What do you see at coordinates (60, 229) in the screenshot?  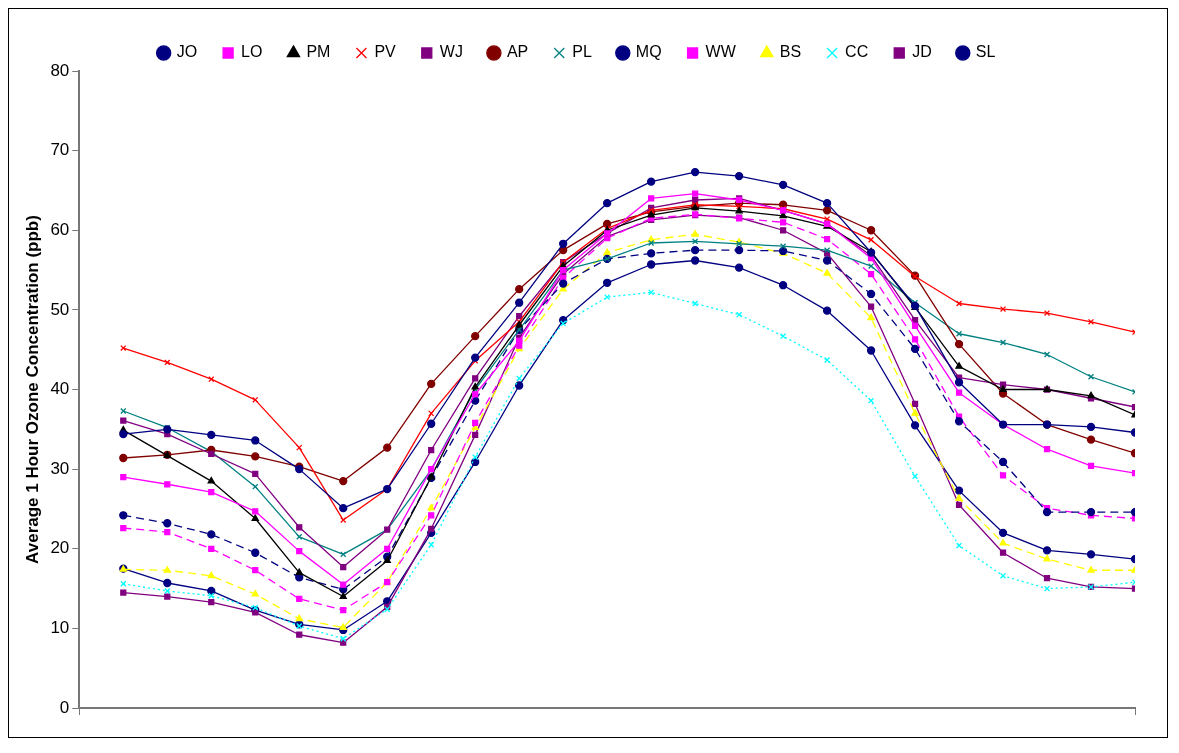 I see `y-tick-label: 60` at bounding box center [60, 229].